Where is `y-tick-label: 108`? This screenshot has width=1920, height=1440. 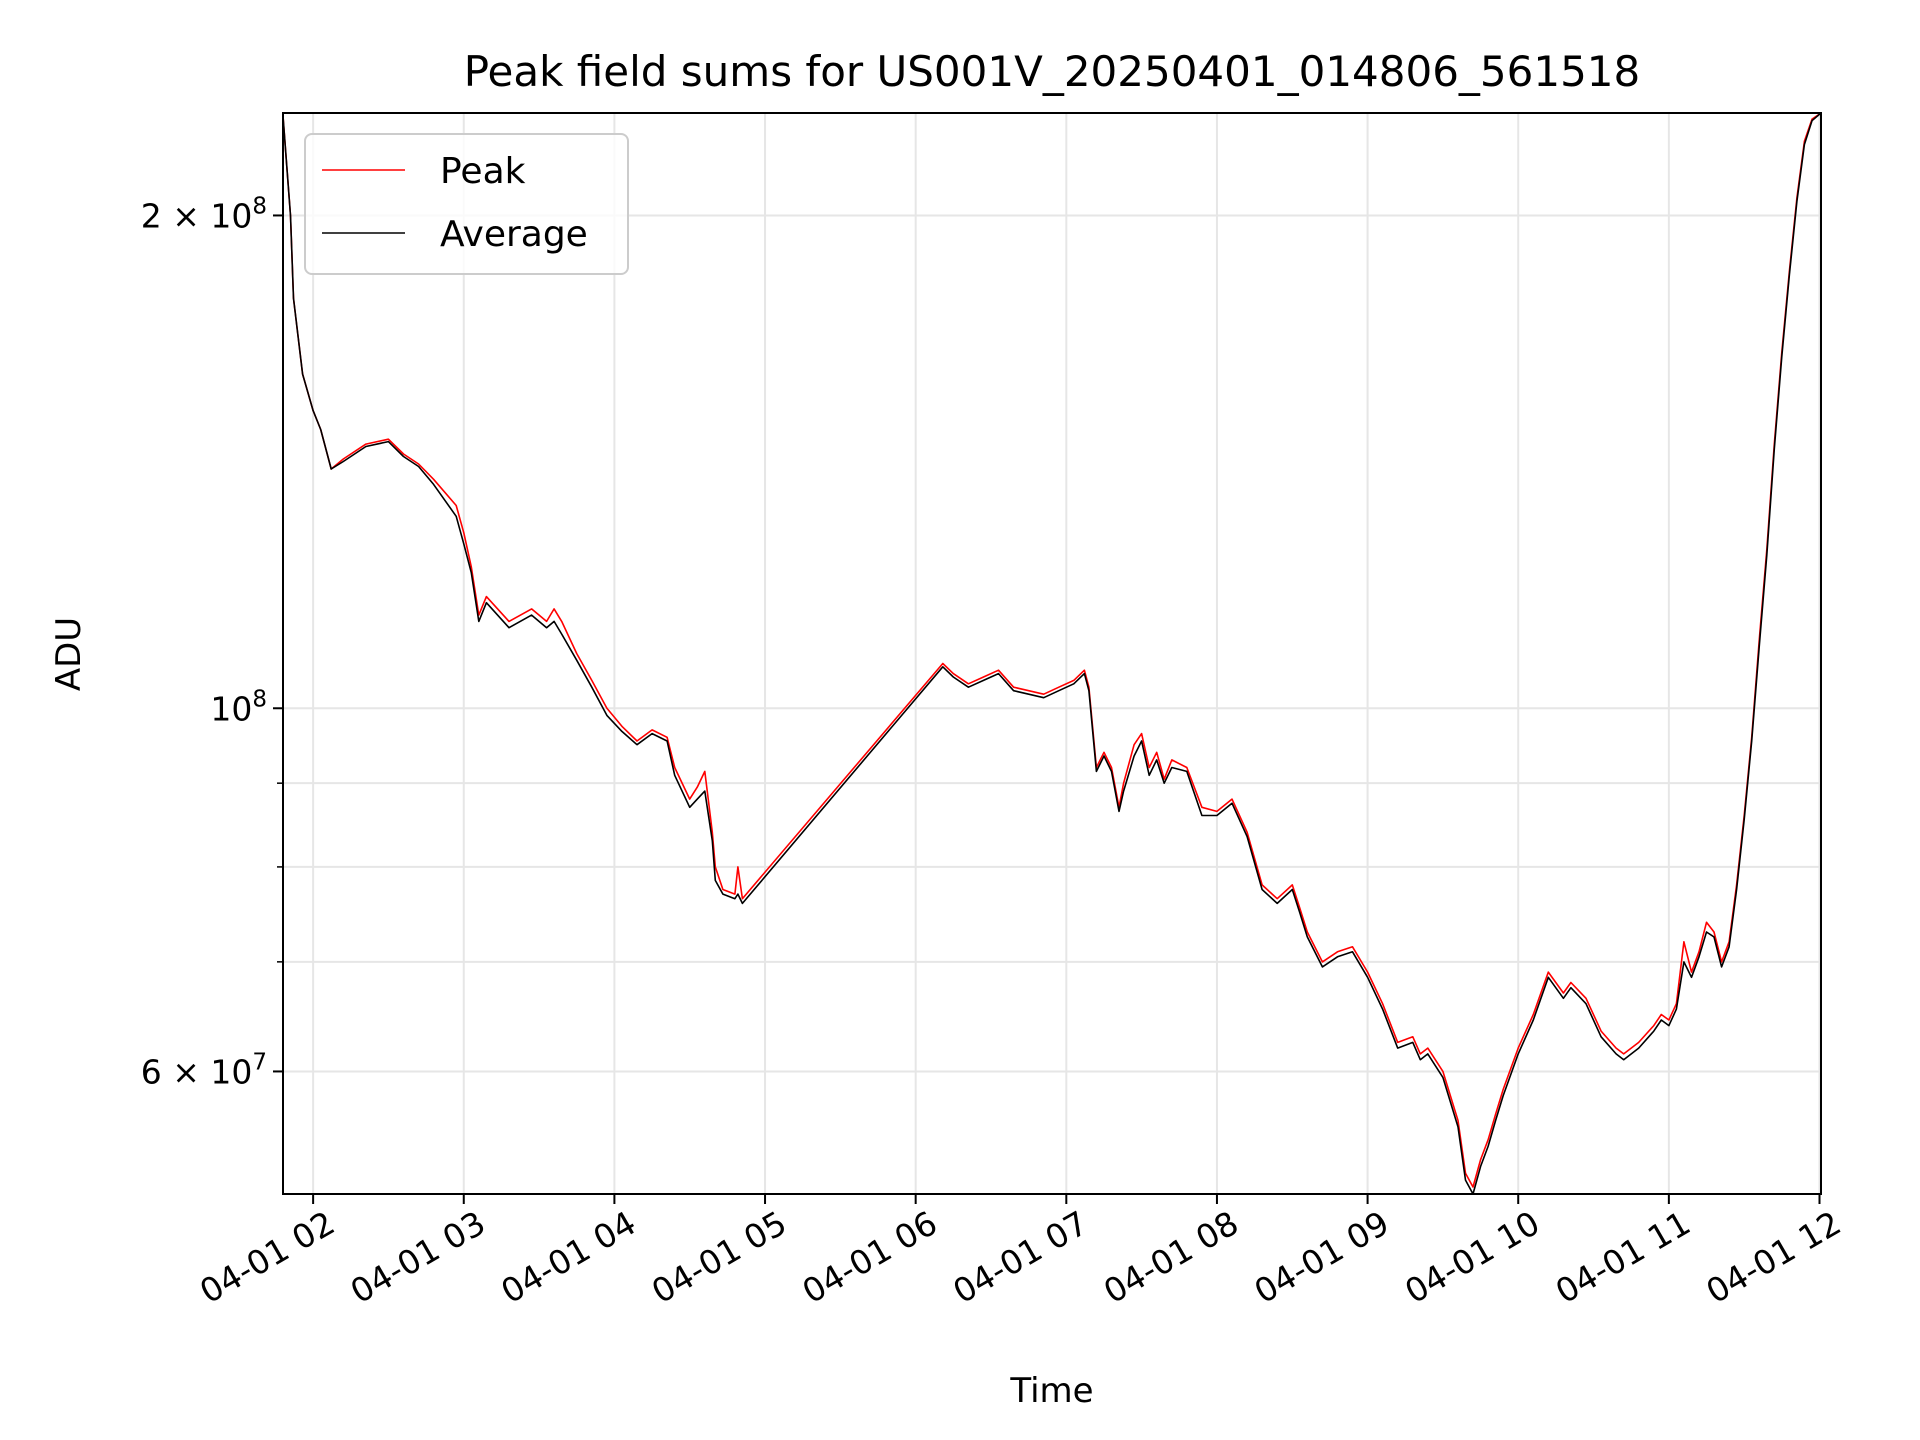
y-tick-label: 108 is located at coordinates (238, 707).